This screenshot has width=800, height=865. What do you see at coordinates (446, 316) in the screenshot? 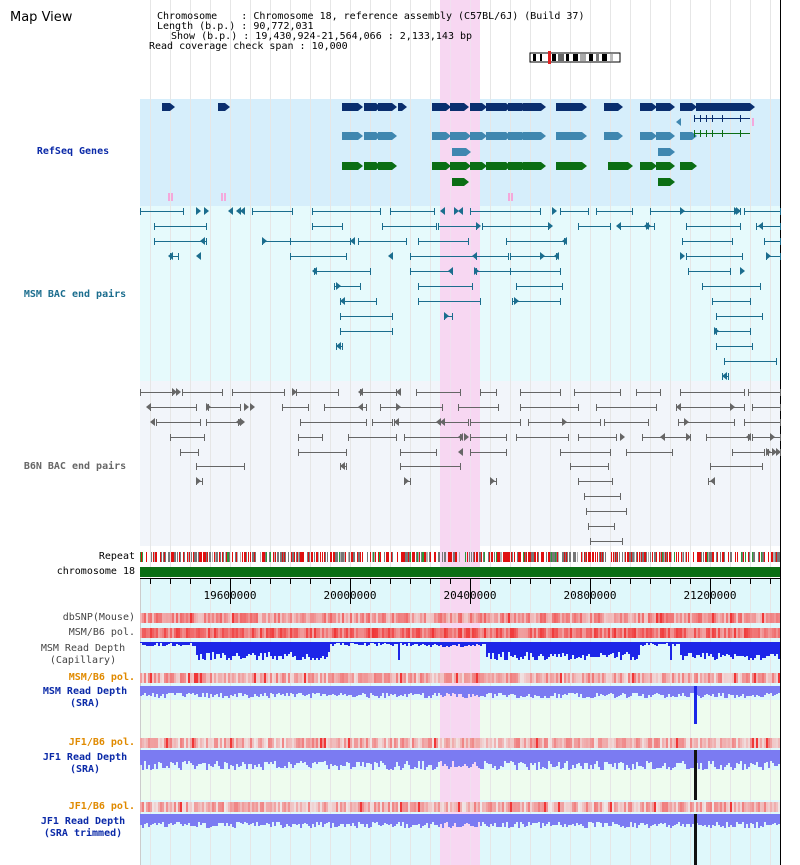
I see `msm-bac-end-marker` at bounding box center [446, 316].